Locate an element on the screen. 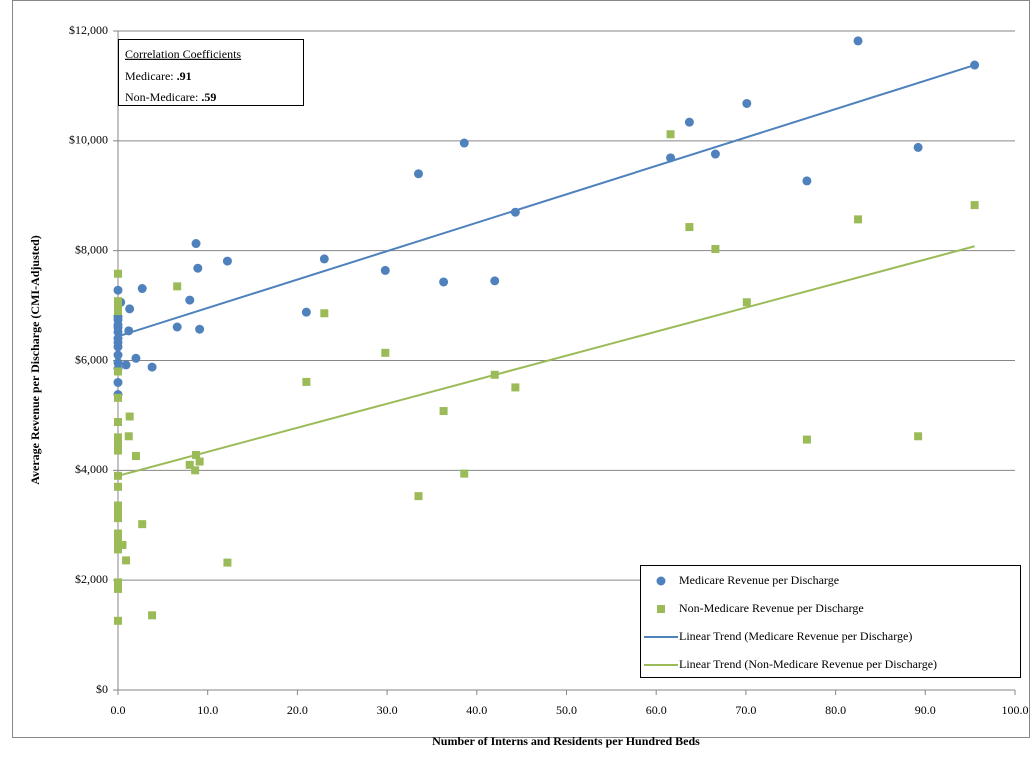 This screenshot has width=1033, height=768. annotation-line: Medicare: .91 is located at coordinates (158, 76).